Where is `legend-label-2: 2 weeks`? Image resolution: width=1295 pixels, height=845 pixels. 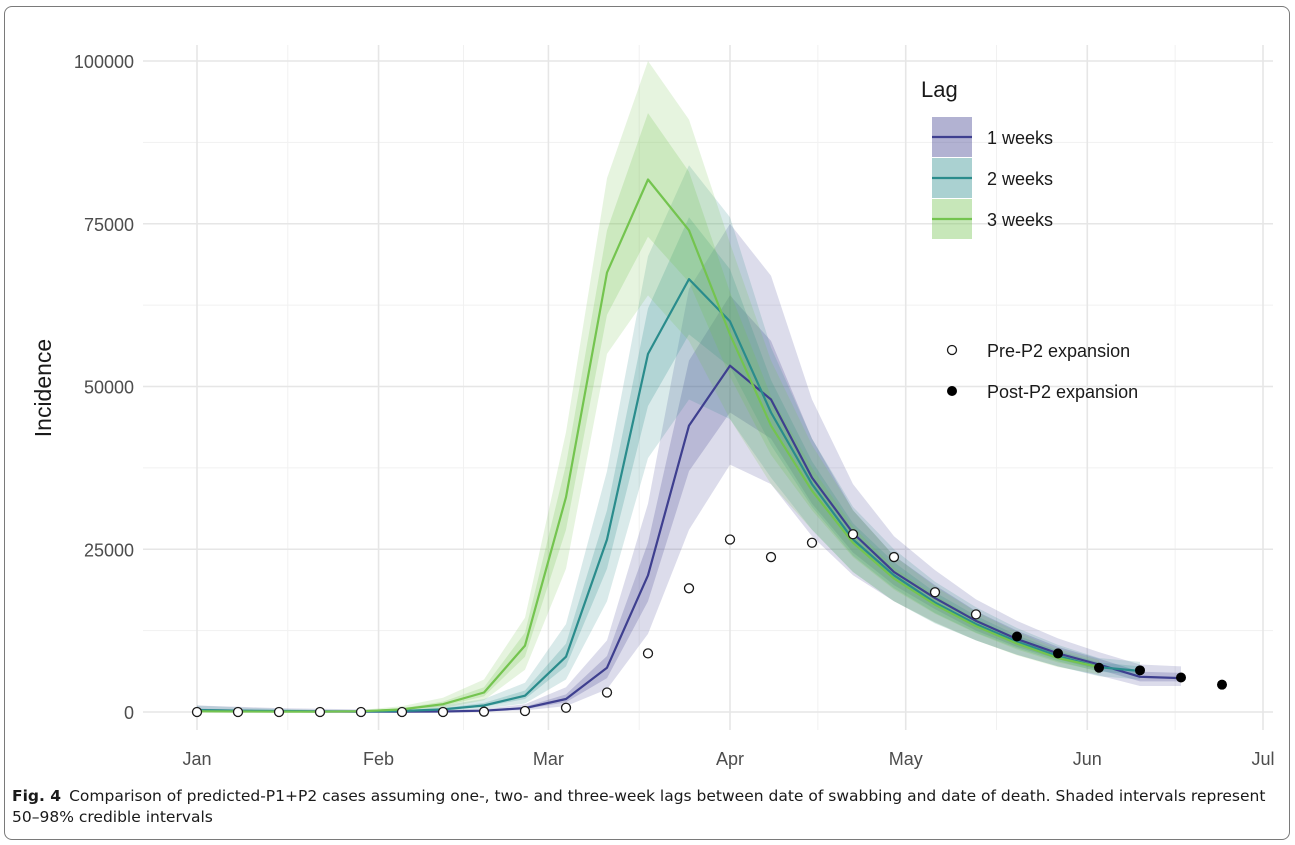
legend-label-2: 2 weeks is located at coordinates (1020, 179).